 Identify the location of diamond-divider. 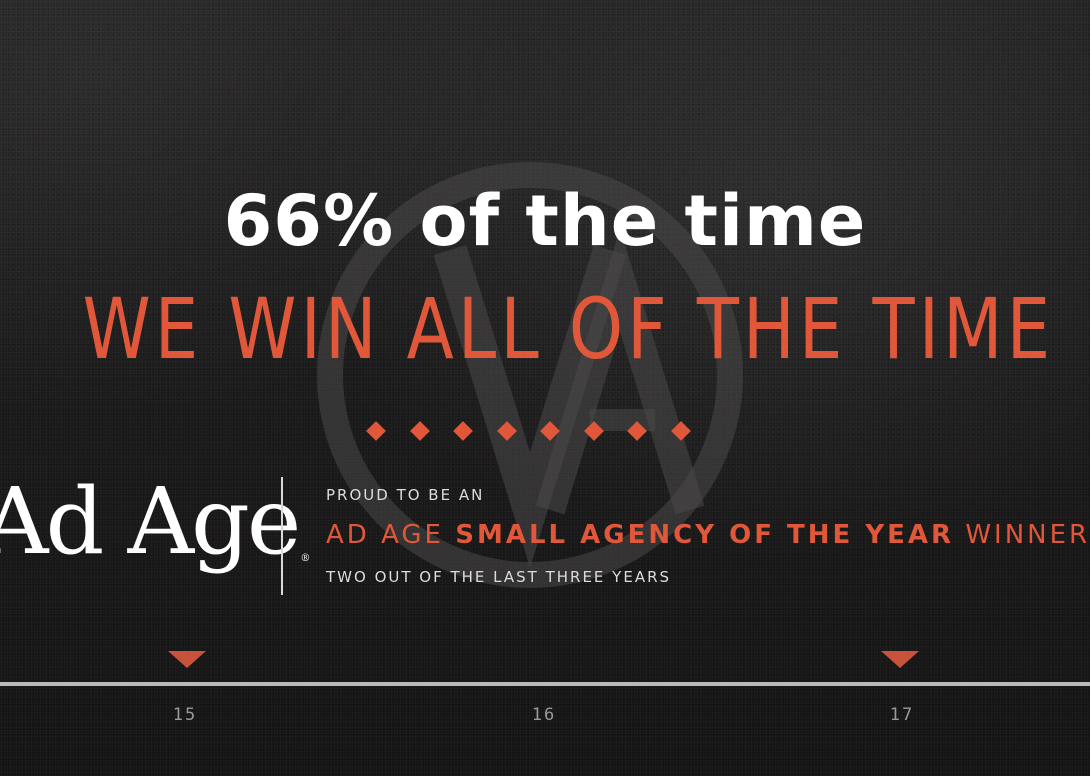
(528, 431).